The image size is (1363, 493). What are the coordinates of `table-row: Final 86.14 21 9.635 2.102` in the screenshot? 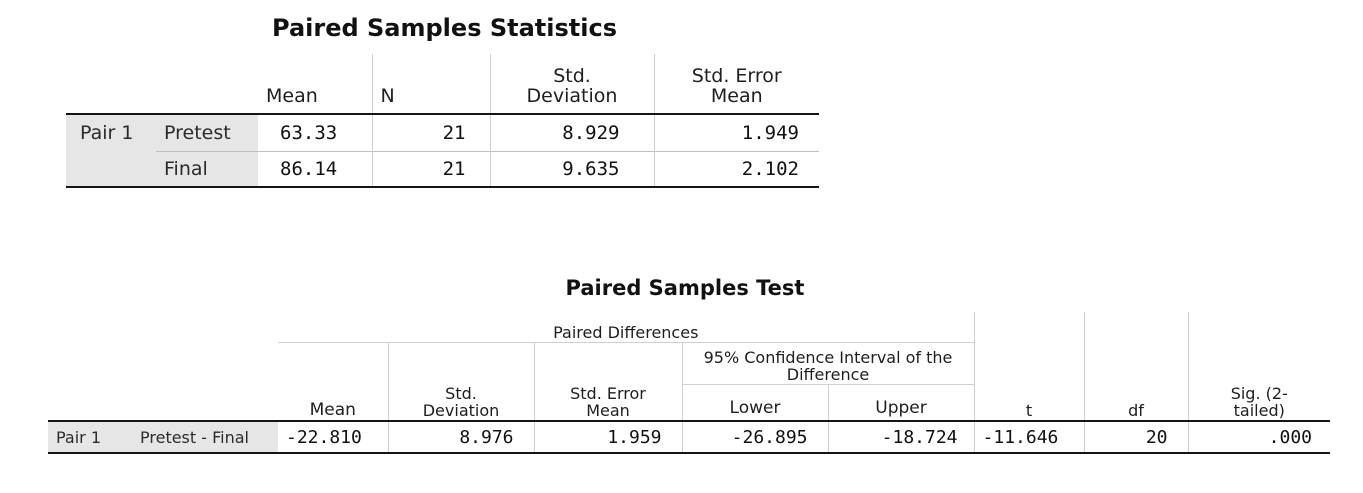 It's located at (442, 169).